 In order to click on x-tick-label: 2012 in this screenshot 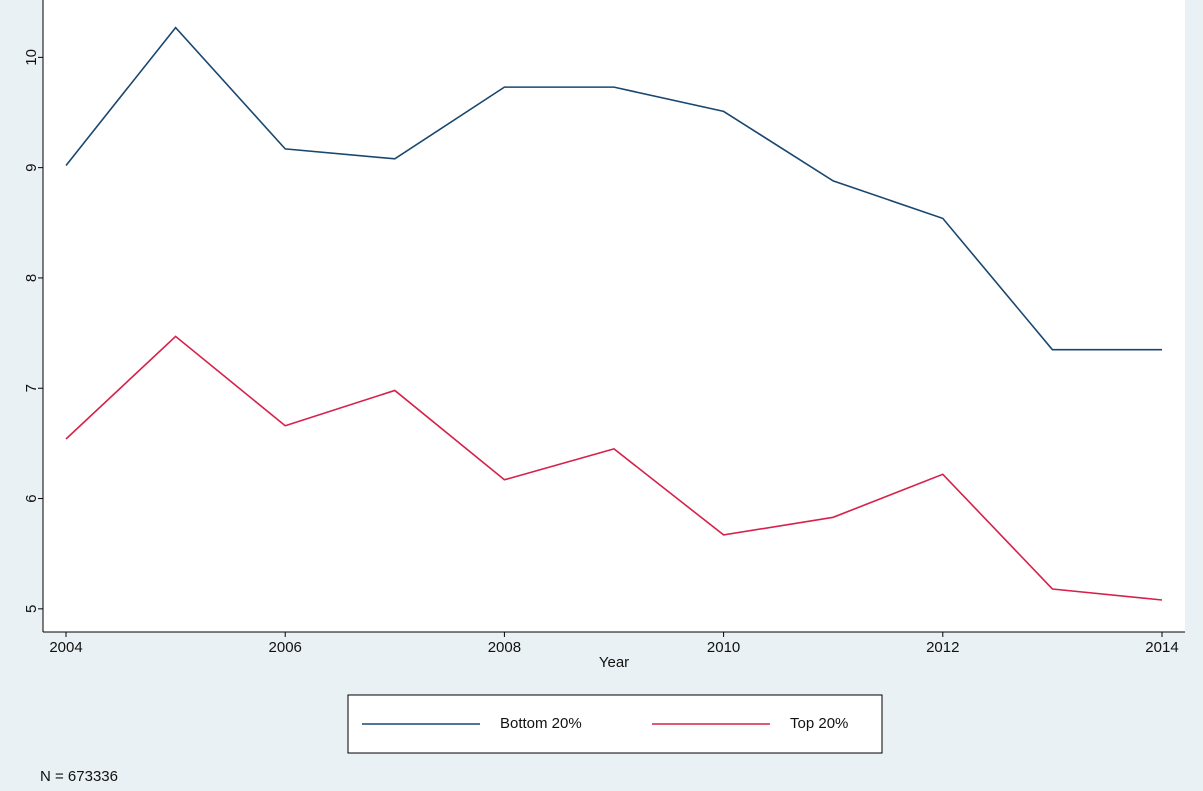, I will do `click(942, 647)`.